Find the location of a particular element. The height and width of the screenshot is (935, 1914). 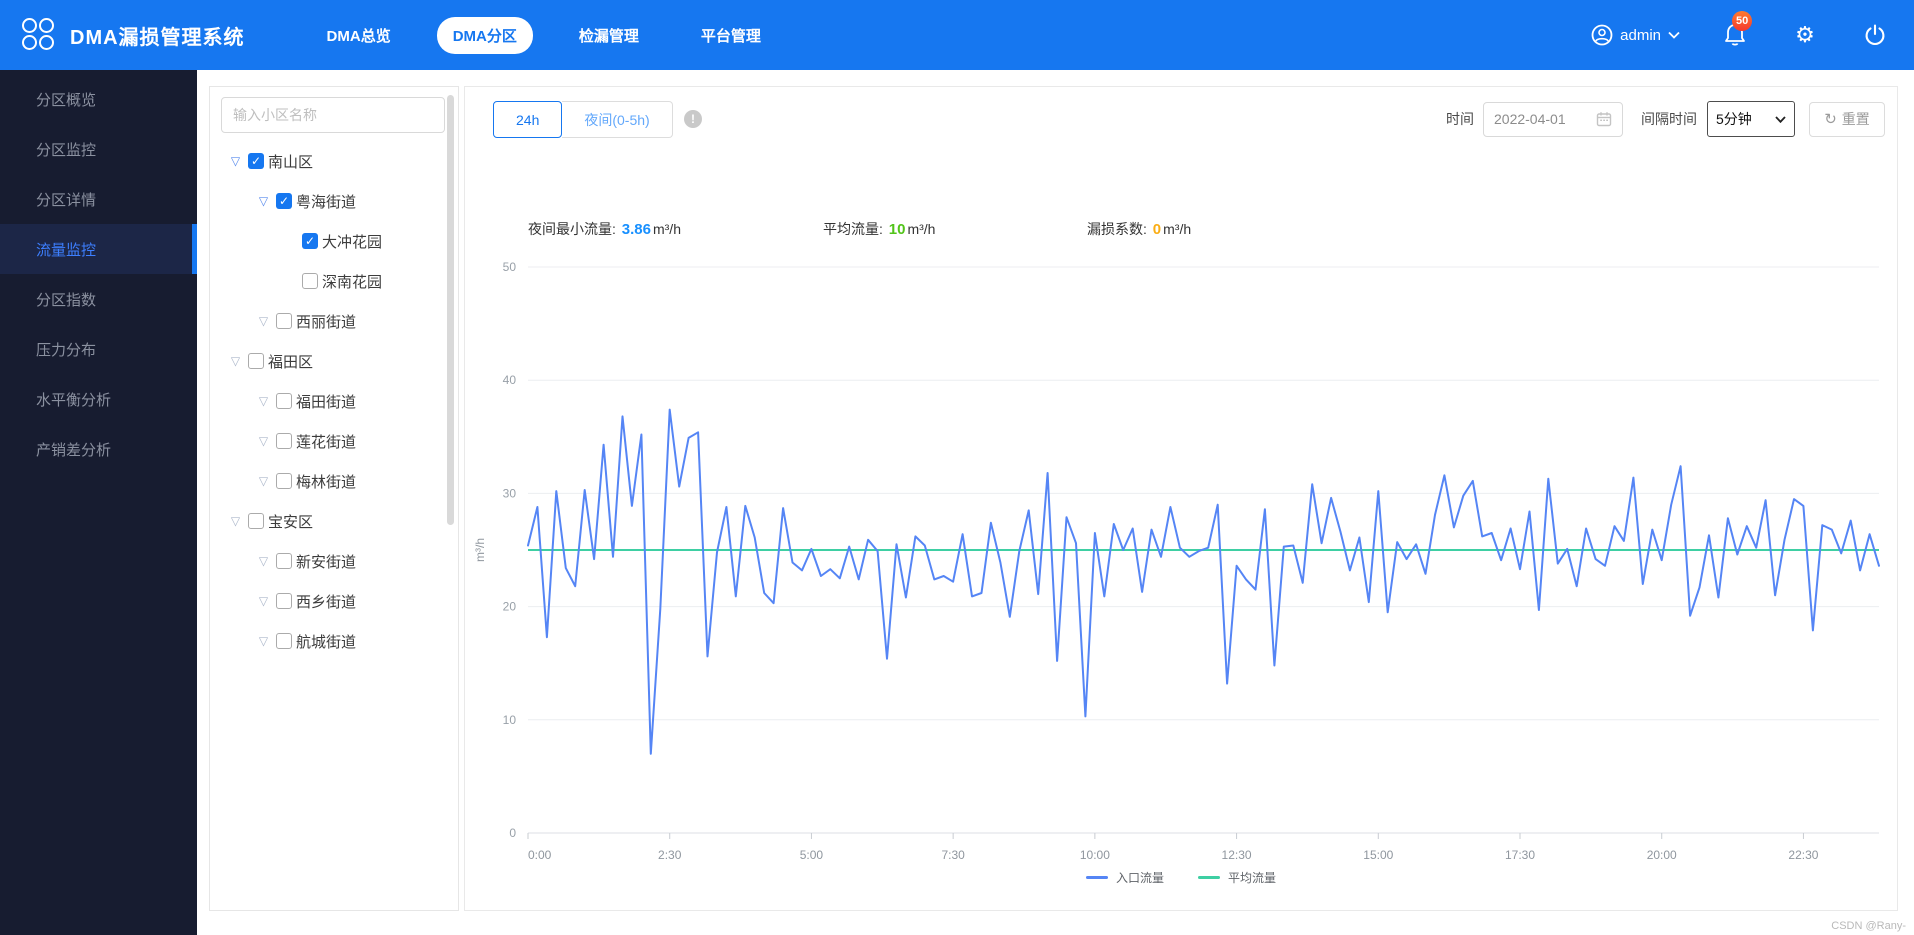

date-picker: 2022-04-01 is located at coordinates (1553, 119).